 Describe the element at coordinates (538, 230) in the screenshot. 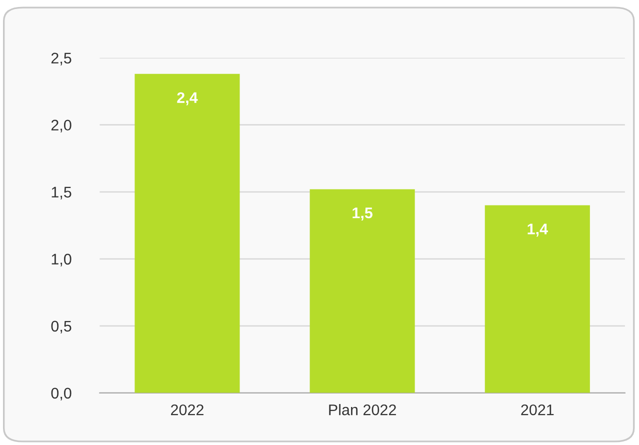

I see `data-label: 1,4` at that location.